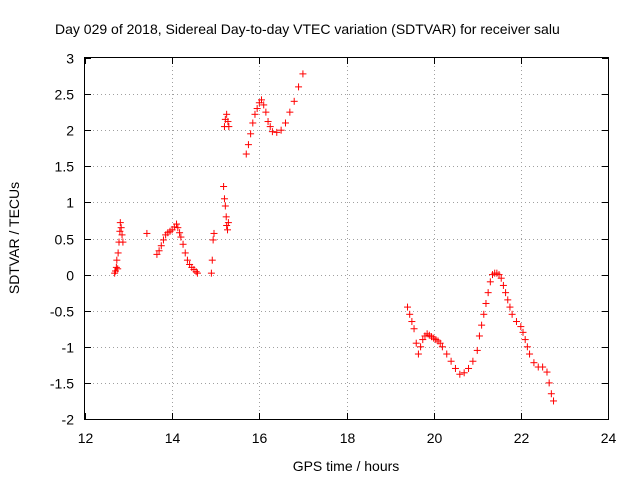 This screenshot has height=480, width=640. I want to click on x-tick-label: 18, so click(348, 438).